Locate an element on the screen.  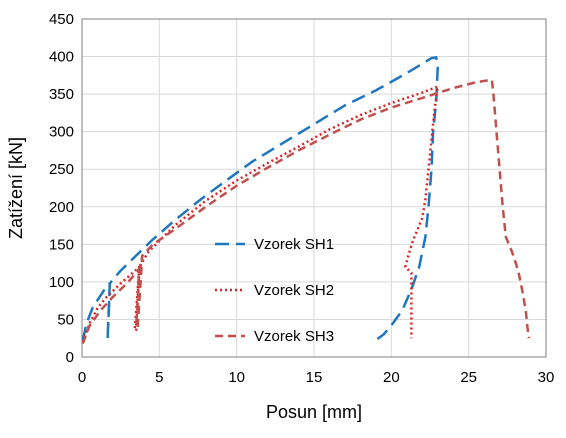
y-tick-label: 200 is located at coordinates (61, 207).